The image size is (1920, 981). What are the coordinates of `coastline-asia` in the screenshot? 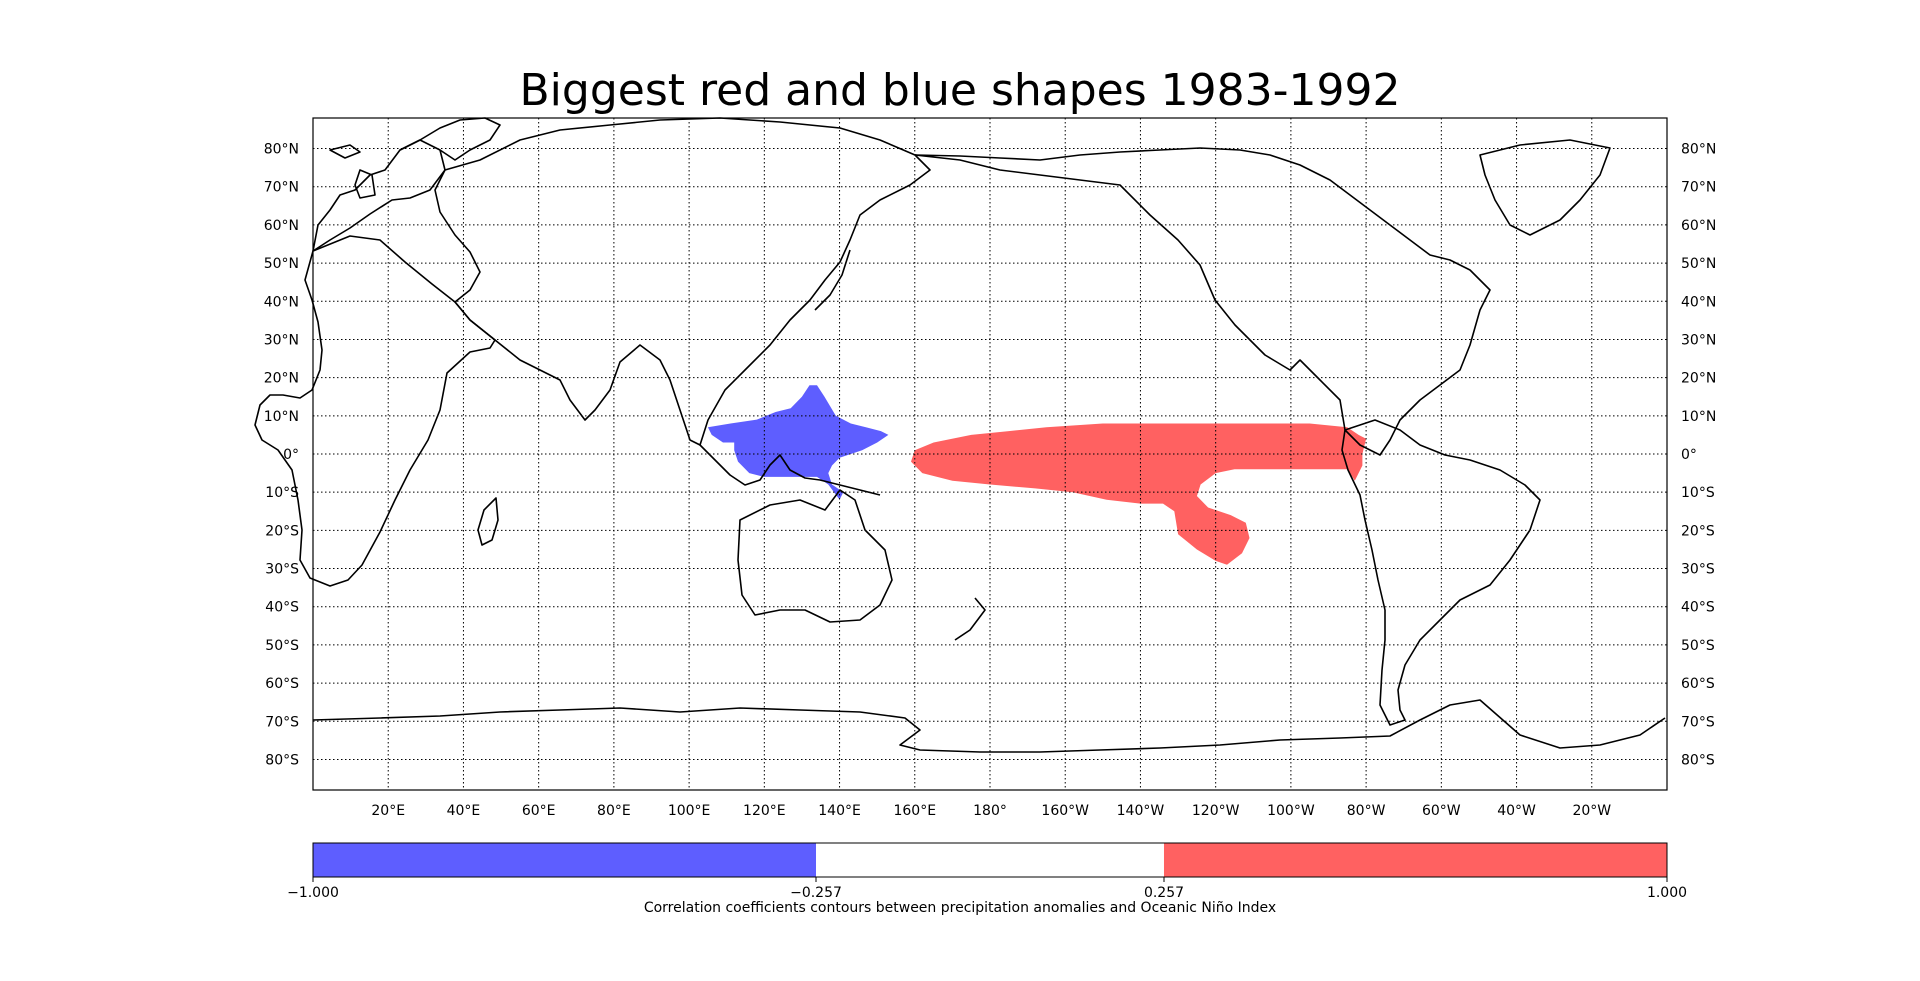 It's located at (682, 281).